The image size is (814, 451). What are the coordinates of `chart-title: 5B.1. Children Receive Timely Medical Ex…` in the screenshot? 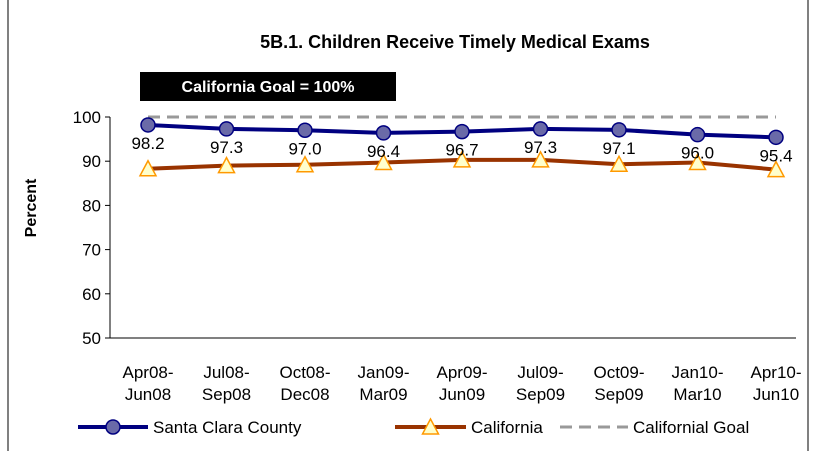 It's located at (455, 42).